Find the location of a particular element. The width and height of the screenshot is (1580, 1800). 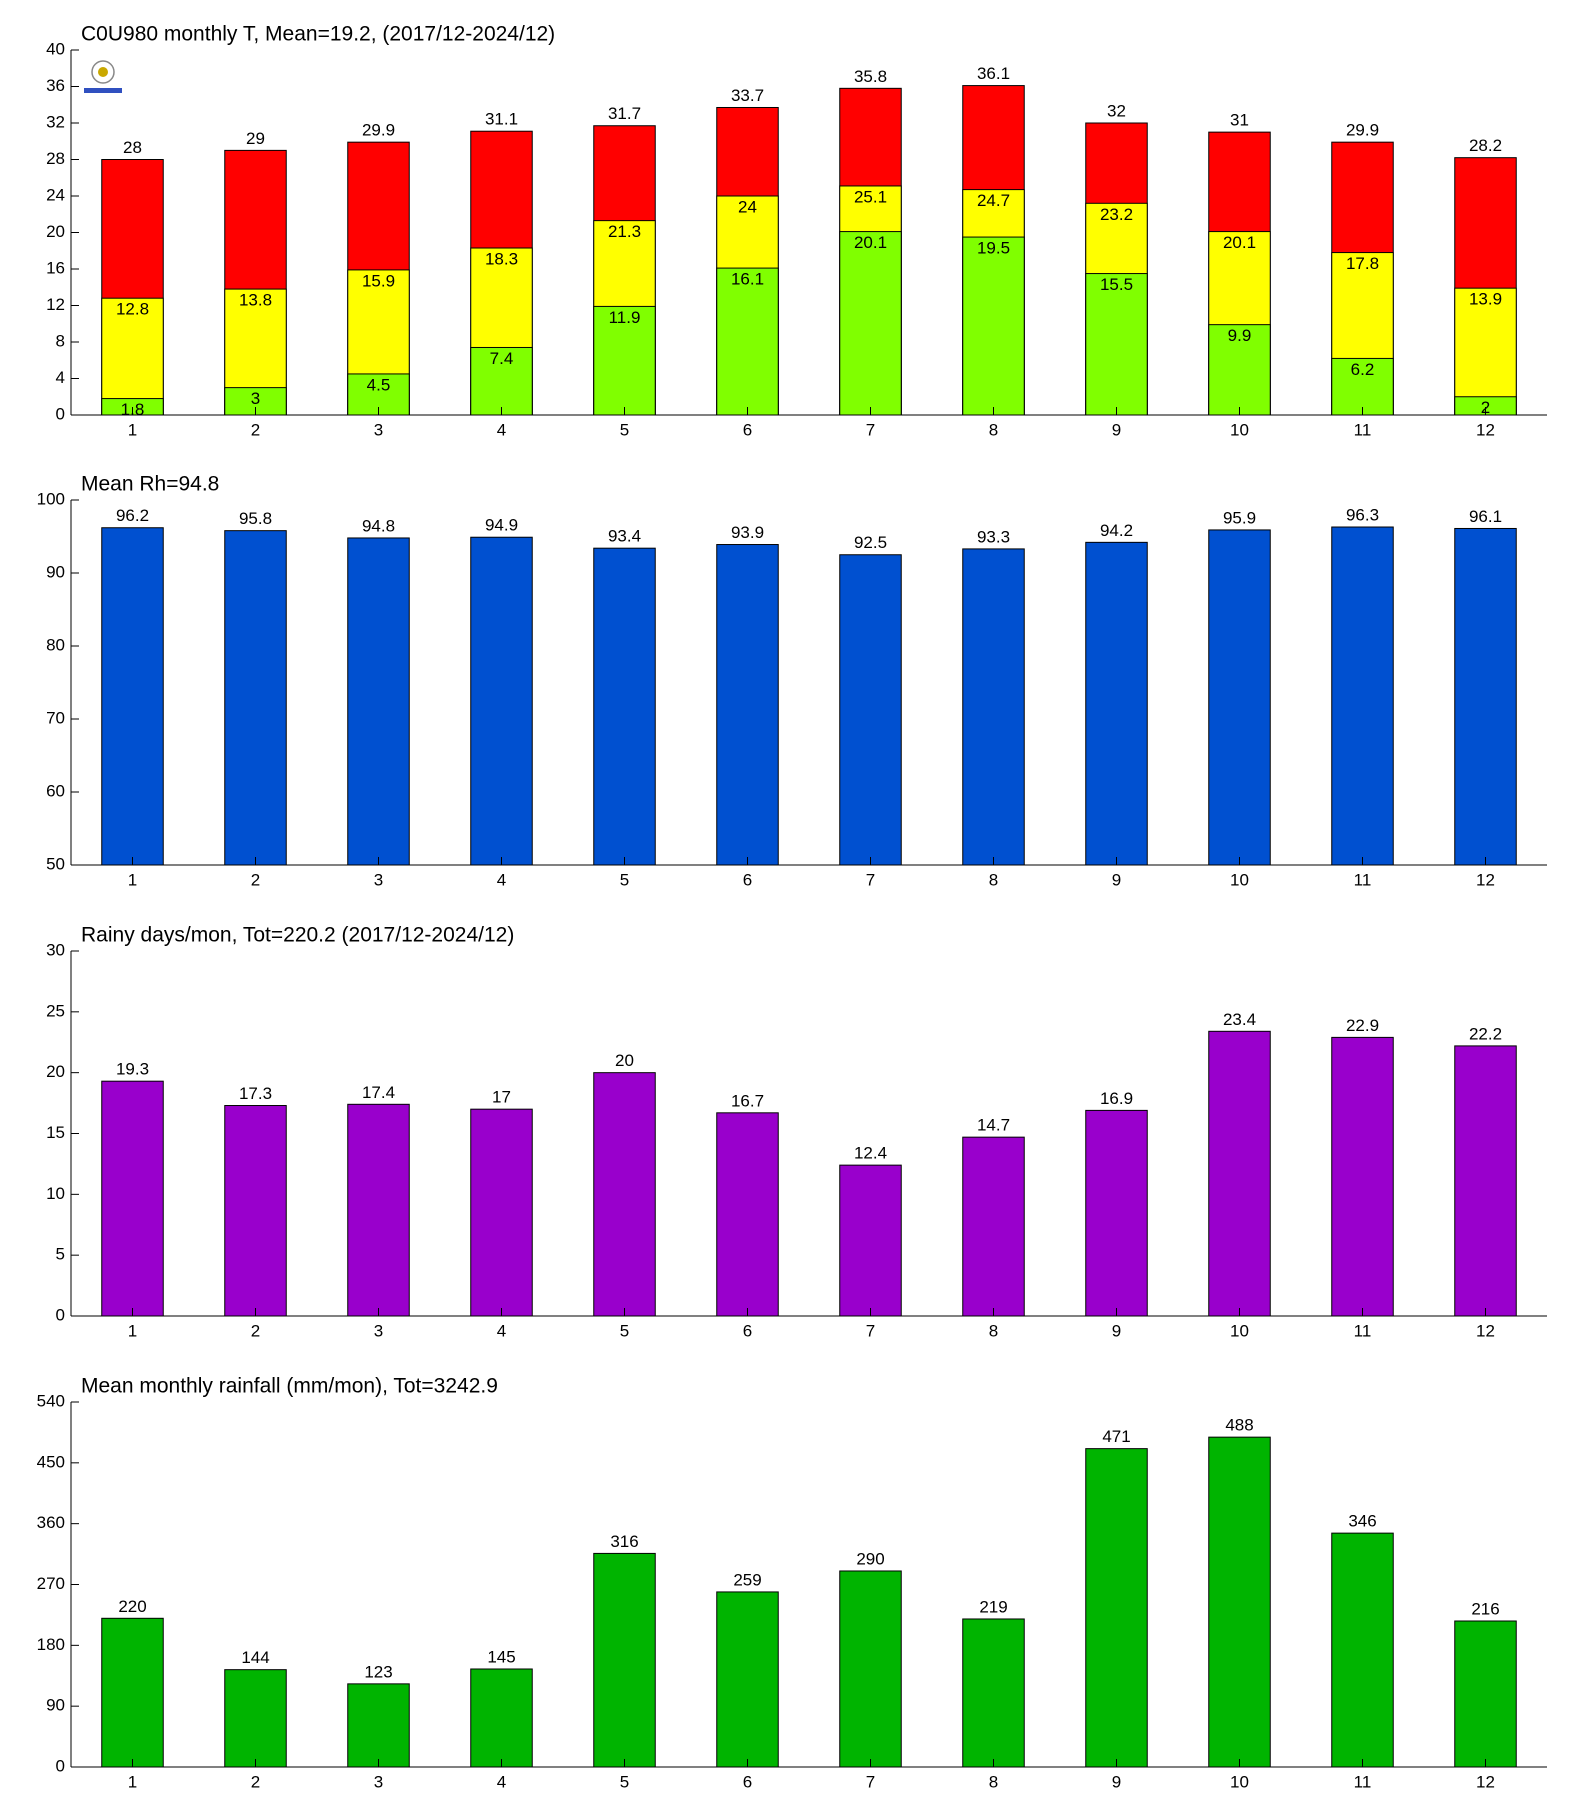

y-tick-label: 20 is located at coordinates (55, 1071).